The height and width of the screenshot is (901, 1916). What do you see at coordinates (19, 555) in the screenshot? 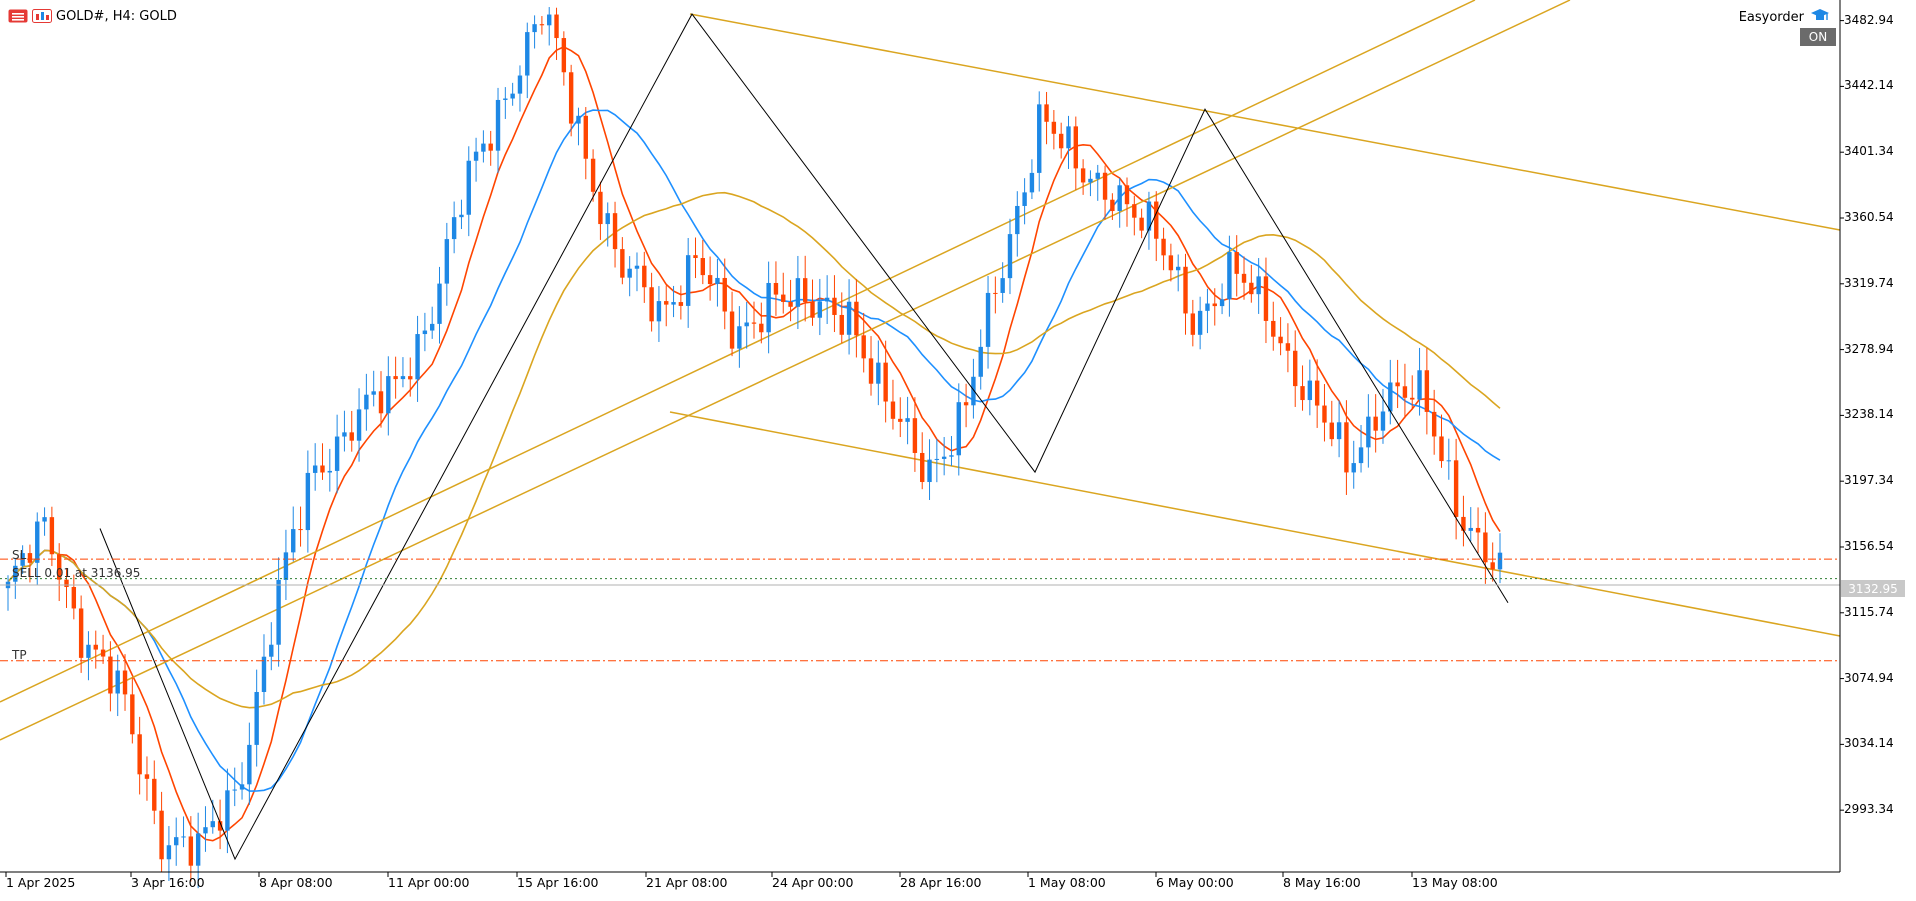
I see `sl-label: SL` at bounding box center [19, 555].